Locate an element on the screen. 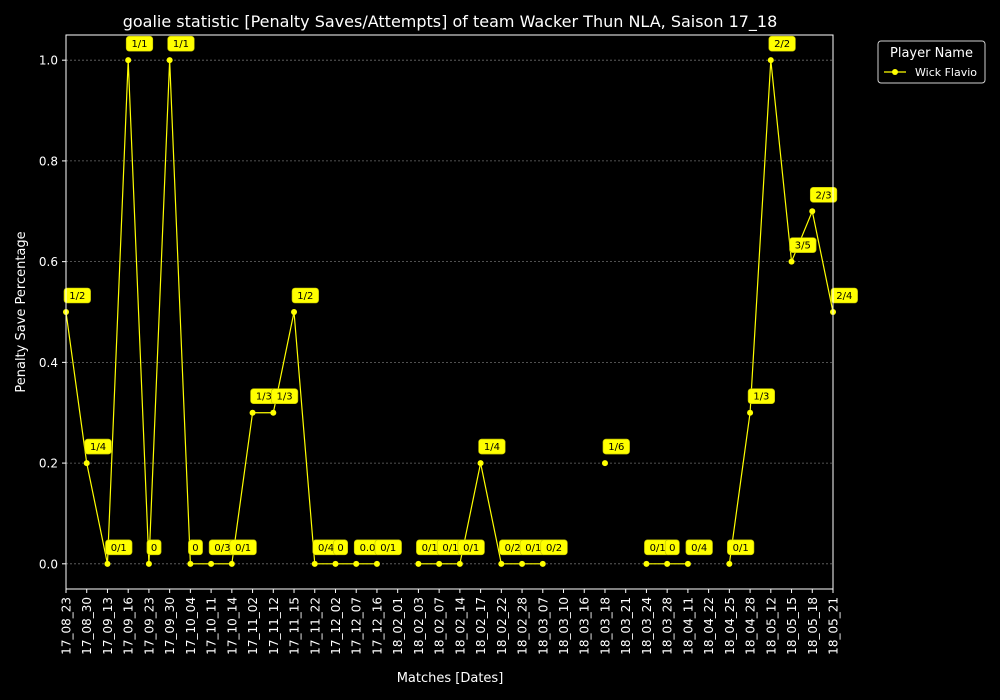 Image resolution: width=1000 pixels, height=700 pixels. x-tick-label: 17_11_15 is located at coordinates (295, 626).